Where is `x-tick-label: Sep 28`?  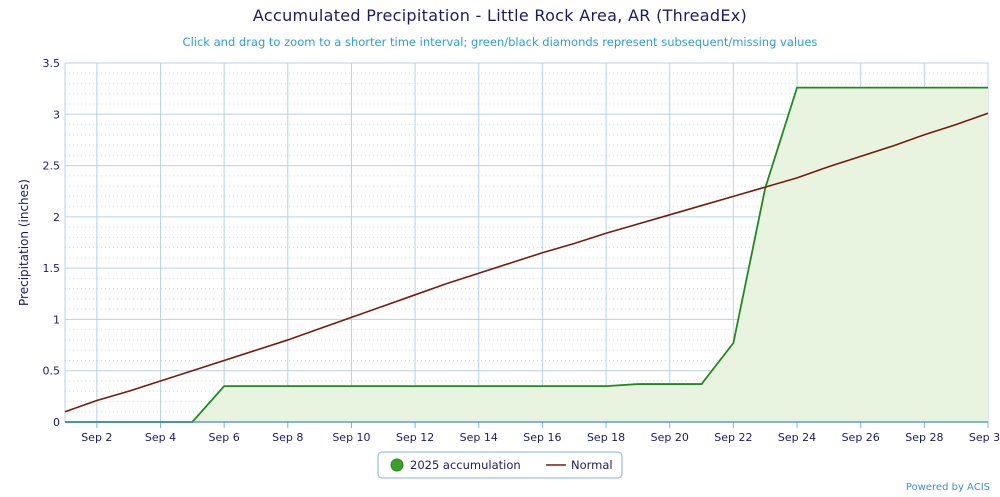
x-tick-label: Sep 28 is located at coordinates (924, 437).